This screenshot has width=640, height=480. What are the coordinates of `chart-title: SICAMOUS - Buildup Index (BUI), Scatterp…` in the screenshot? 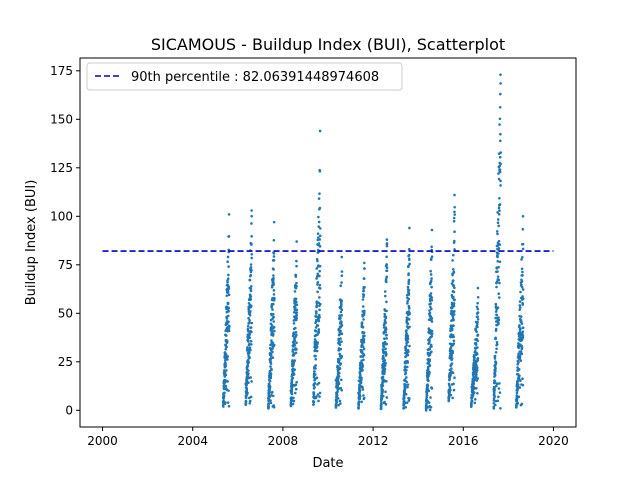 It's located at (328, 44).